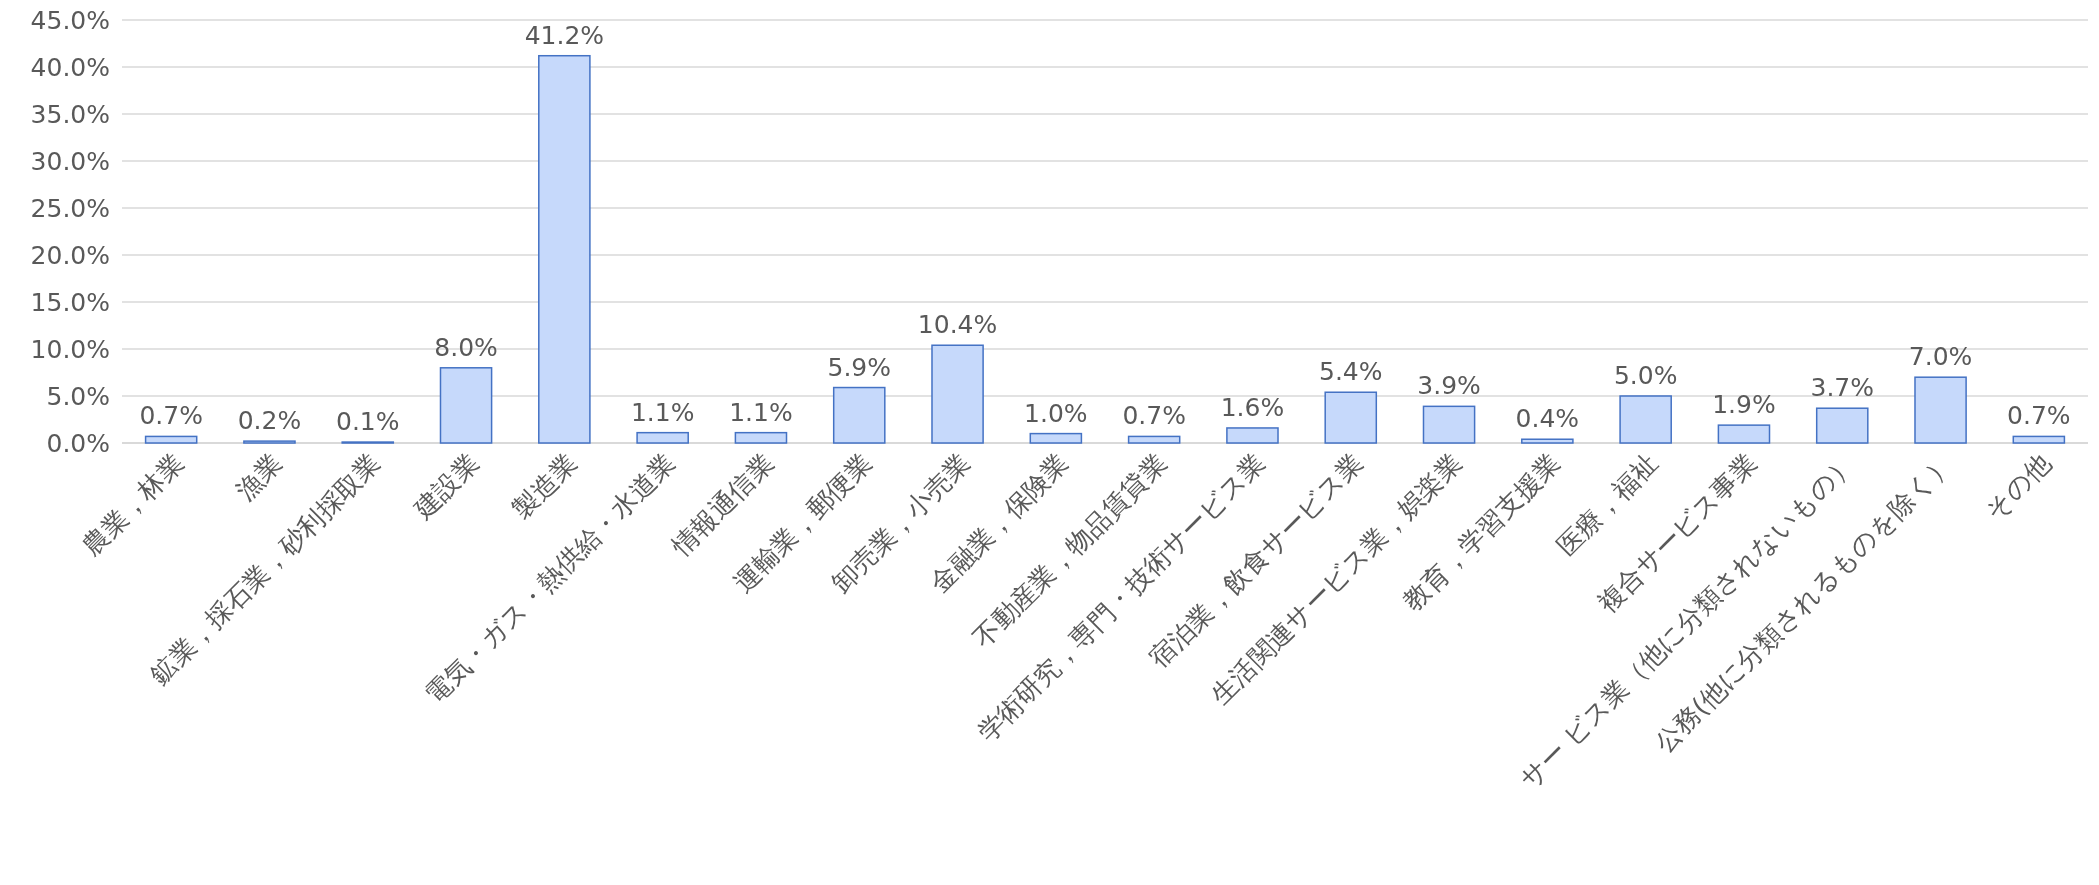  I want to click on y-tick-label: 35.0%, so click(70, 114).